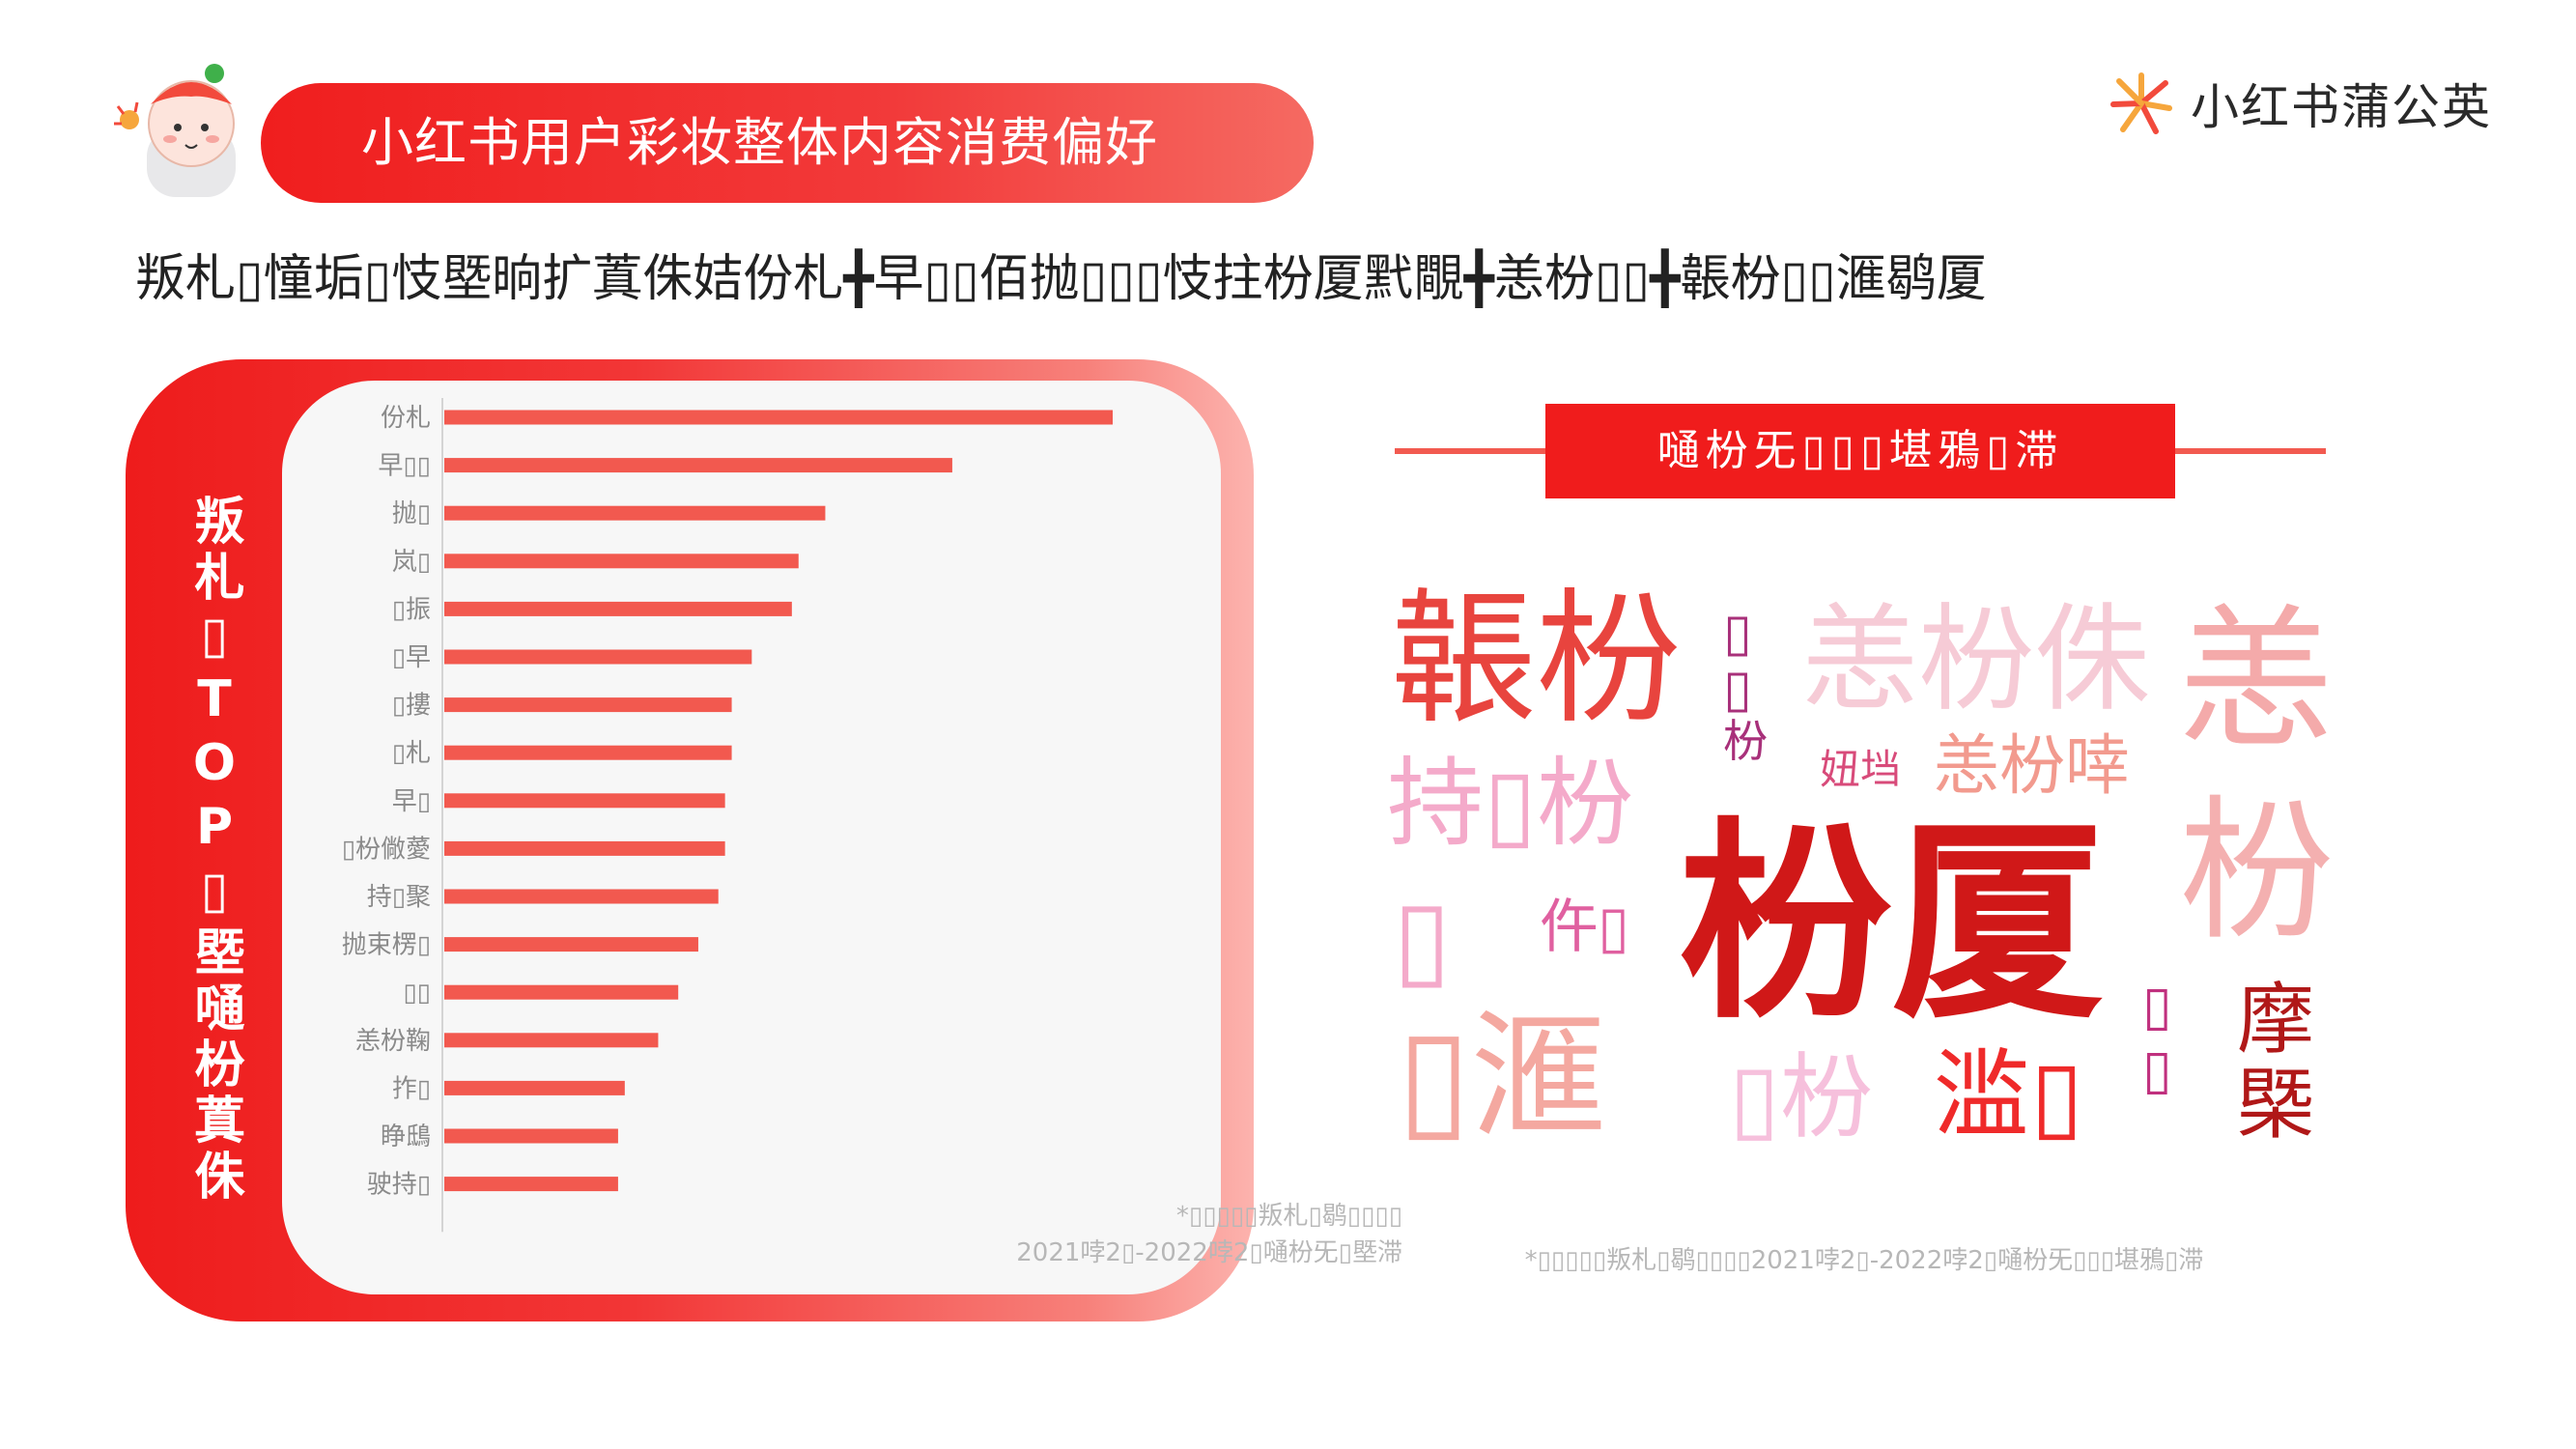 The image size is (2576, 1449). I want to click on category-label: 早▯, so click(411, 801).